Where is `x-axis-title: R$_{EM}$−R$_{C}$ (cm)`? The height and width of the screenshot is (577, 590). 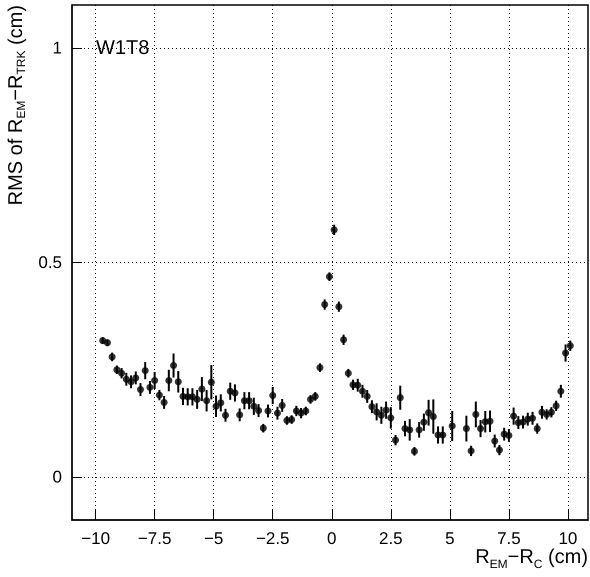
x-axis-title: R$_{EM}$−R$_{C}$ (cm) is located at coordinates (531, 558).